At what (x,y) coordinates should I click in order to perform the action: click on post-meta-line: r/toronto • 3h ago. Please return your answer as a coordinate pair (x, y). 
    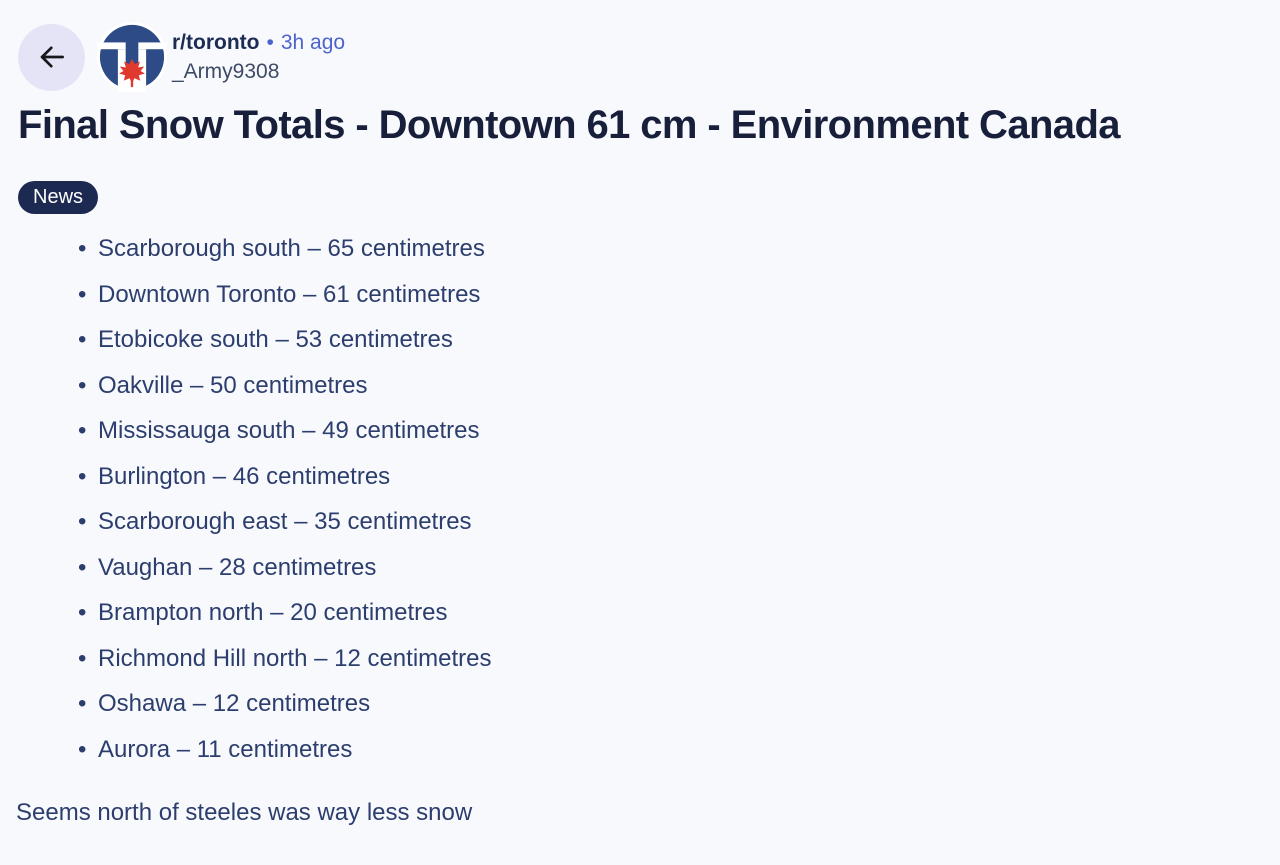
    Looking at the image, I should click on (258, 42).